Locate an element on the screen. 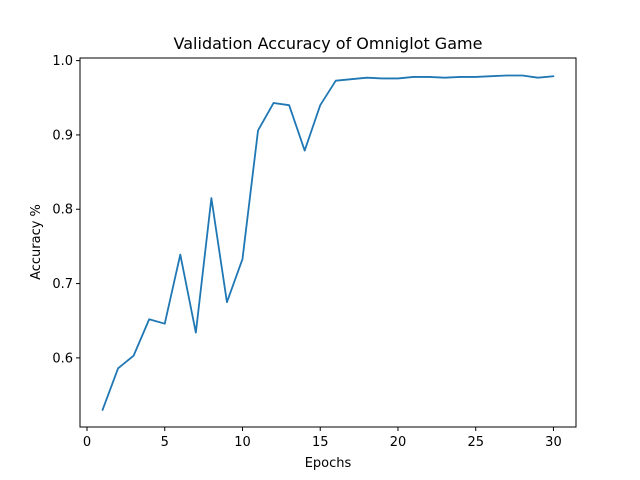 This screenshot has height=480, width=640. x-tick-label: 0 is located at coordinates (87, 442).